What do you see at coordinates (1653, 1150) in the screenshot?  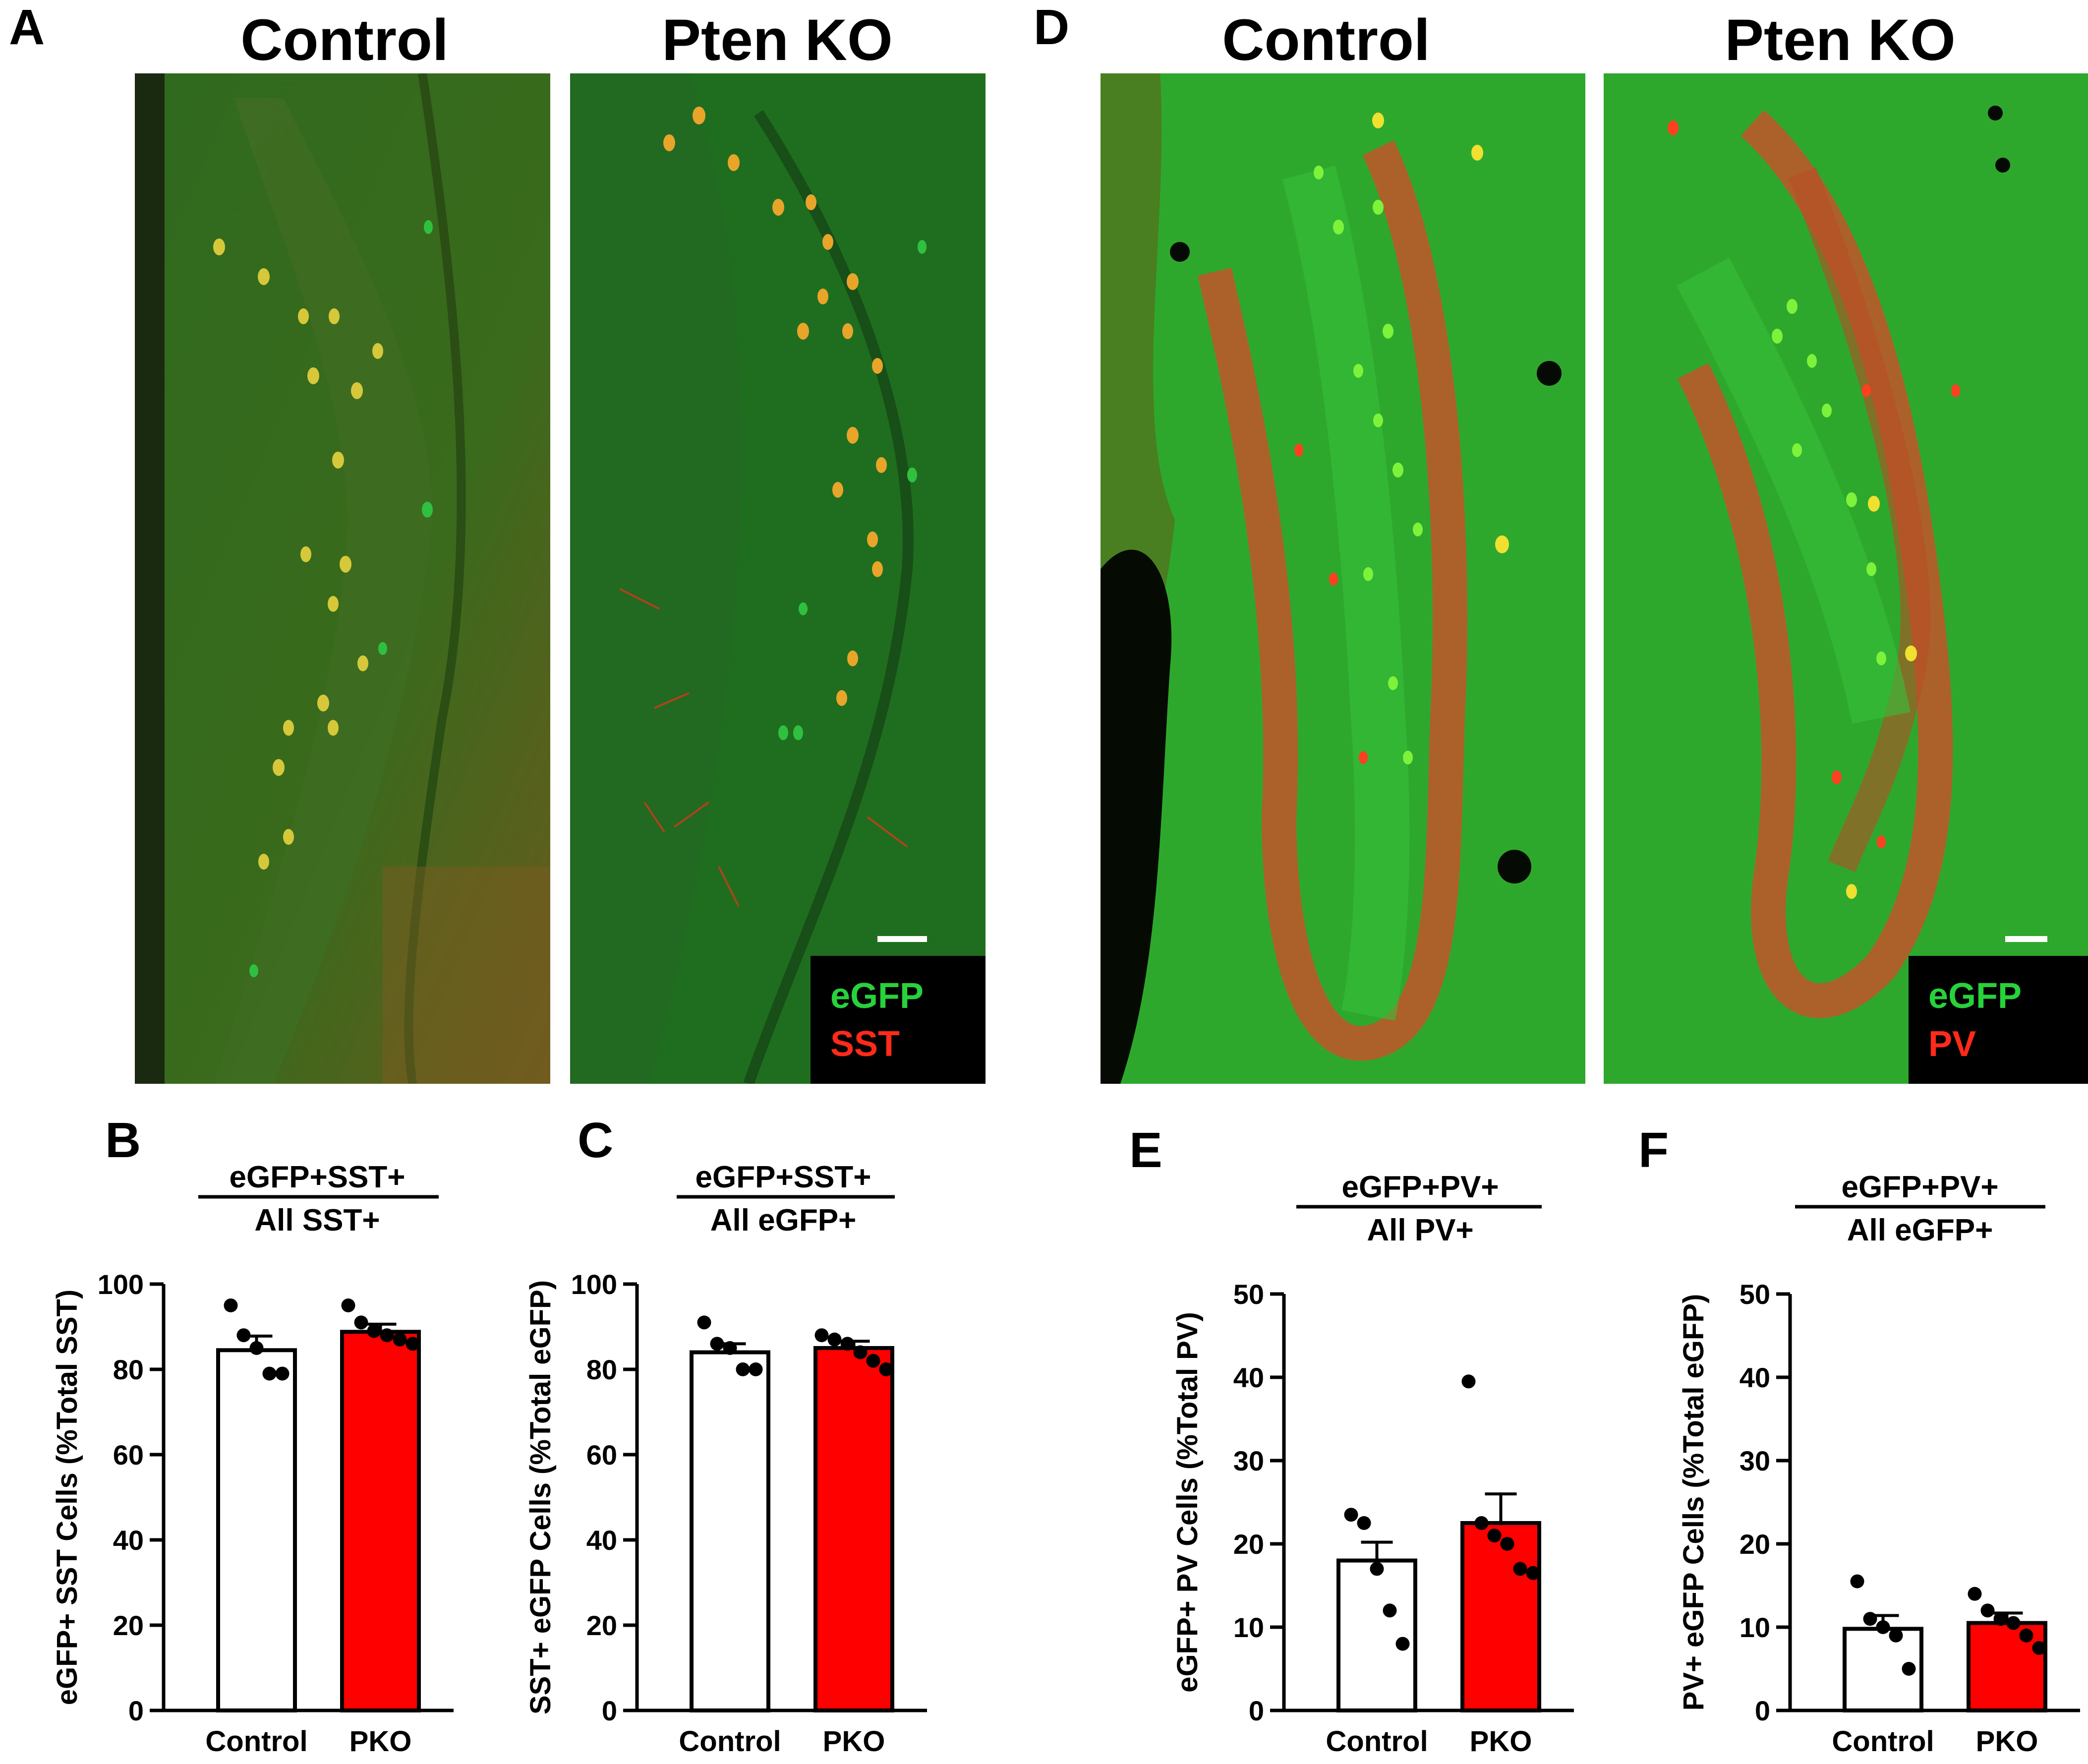 I see `panel-label-f: F` at bounding box center [1653, 1150].